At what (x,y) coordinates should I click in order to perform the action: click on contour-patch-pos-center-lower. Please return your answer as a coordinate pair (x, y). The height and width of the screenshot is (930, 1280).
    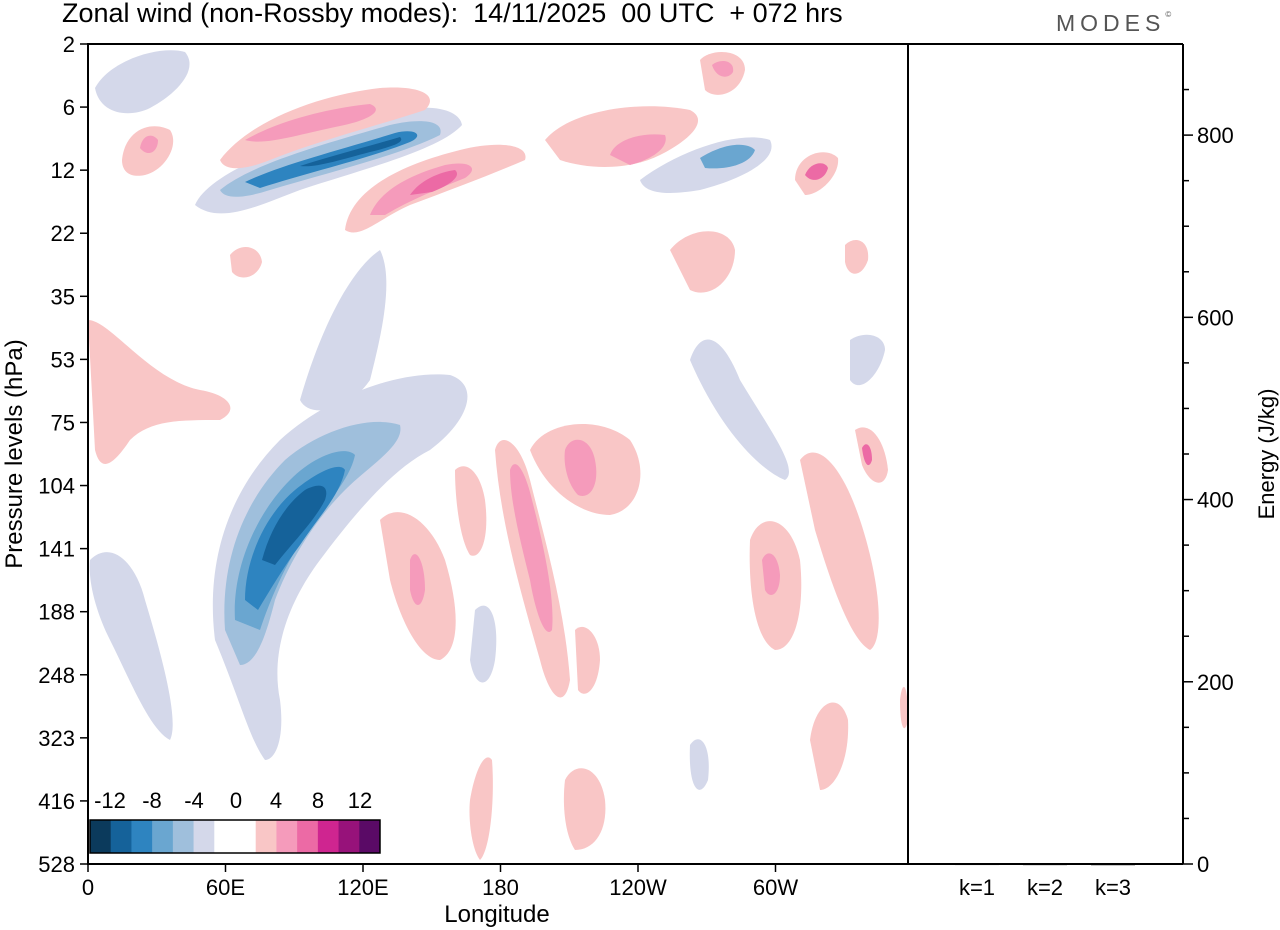
    Looking at the image, I should click on (471, 511).